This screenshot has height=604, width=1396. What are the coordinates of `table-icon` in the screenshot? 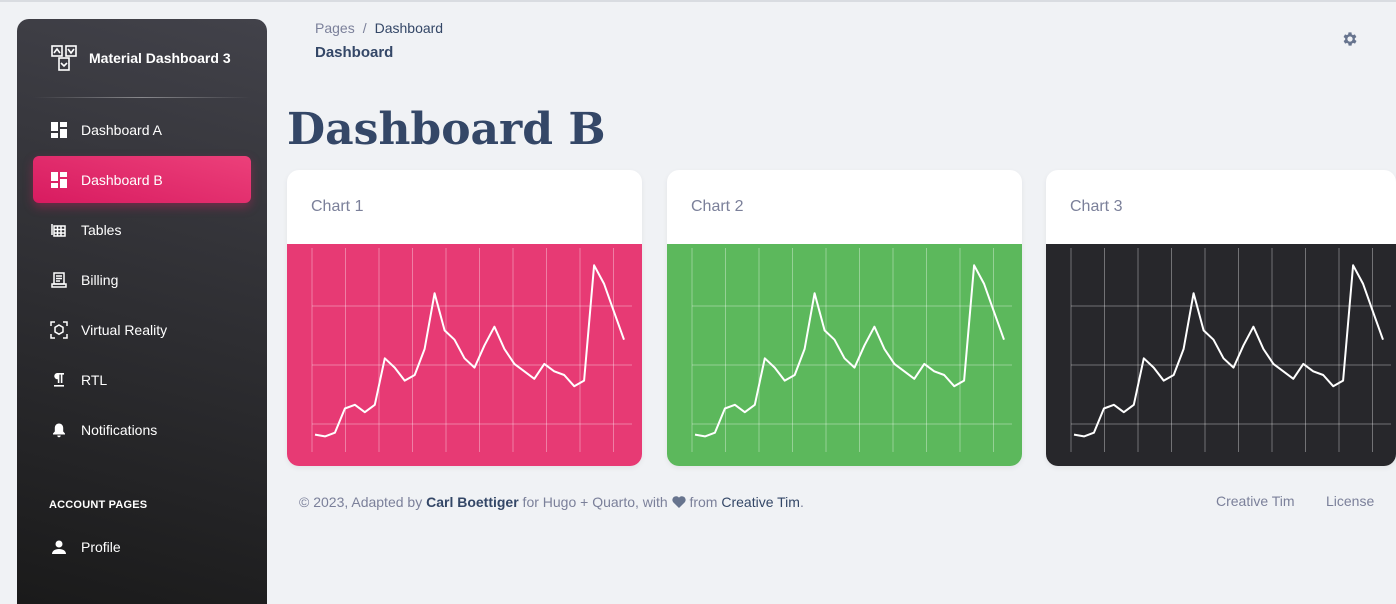 It's located at (59, 230).